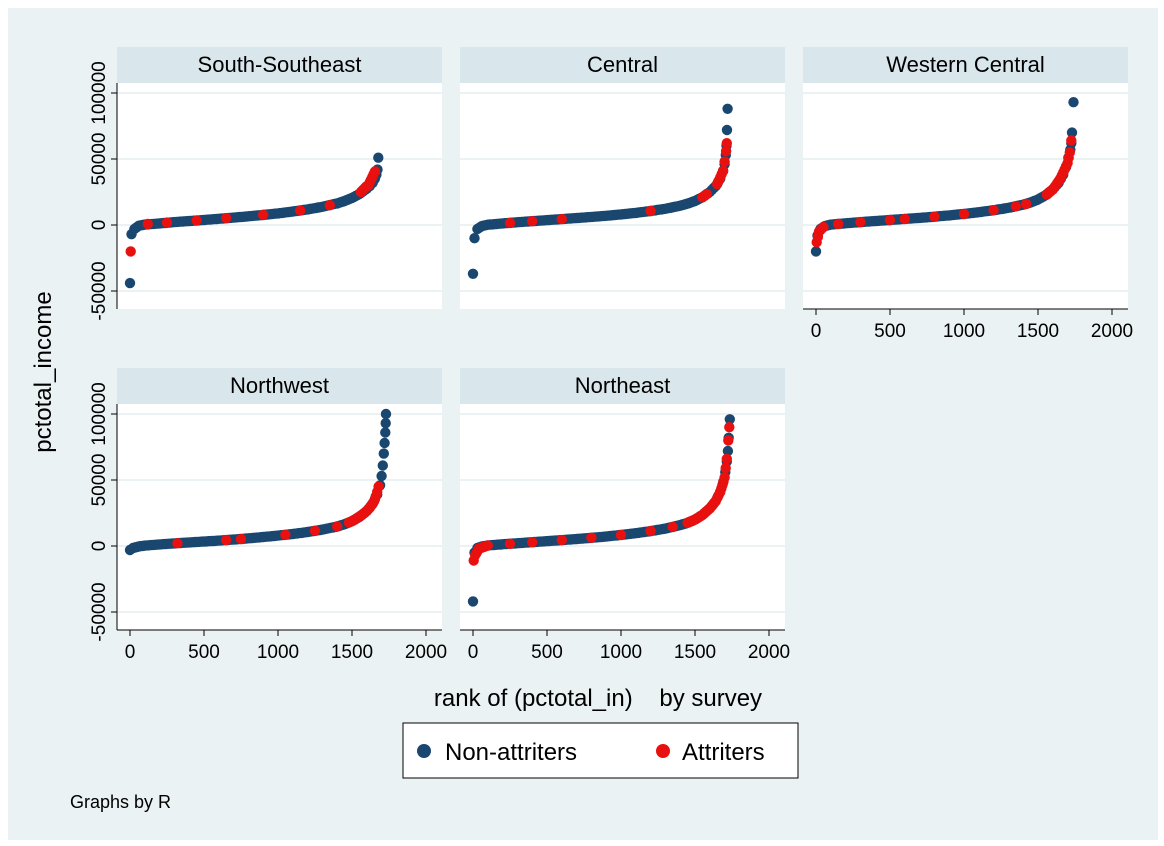 This screenshot has width=1164, height=846. Describe the element at coordinates (120, 802) in the screenshot. I see `graphs-note: Graphs by R` at that location.